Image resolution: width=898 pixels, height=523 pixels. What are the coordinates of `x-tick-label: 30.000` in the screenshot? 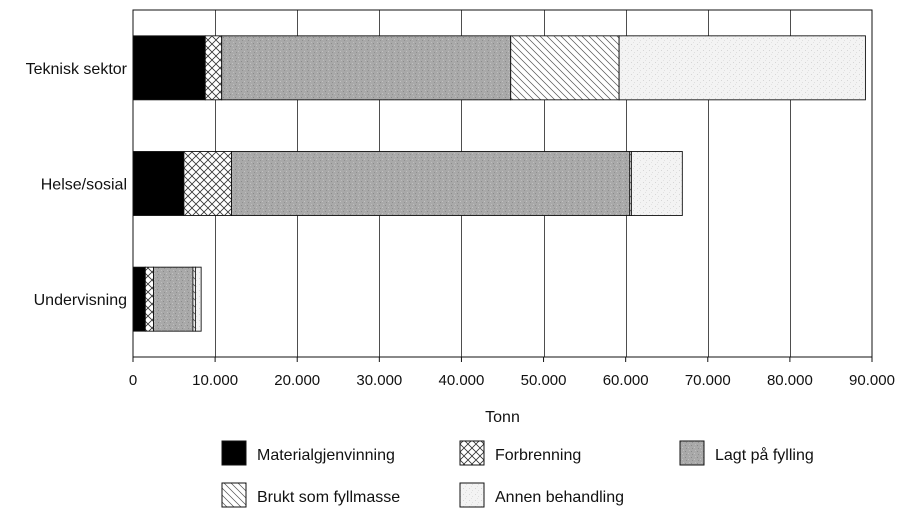 It's located at (379, 380).